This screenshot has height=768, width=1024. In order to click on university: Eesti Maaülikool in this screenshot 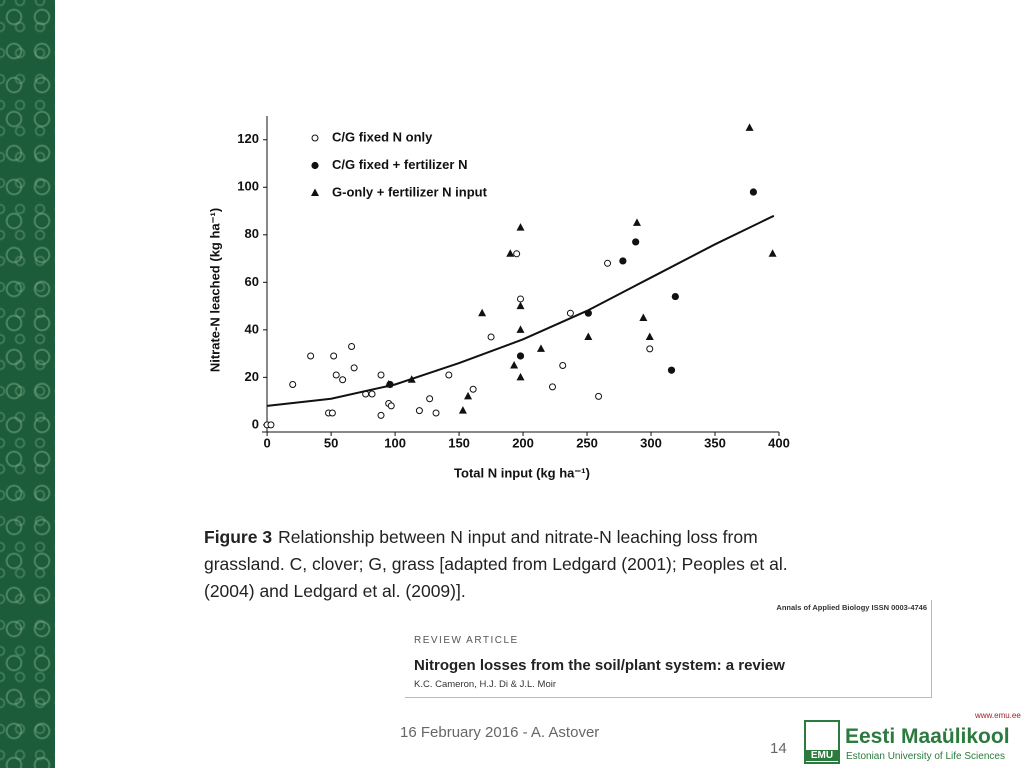, I will do `click(927, 736)`.